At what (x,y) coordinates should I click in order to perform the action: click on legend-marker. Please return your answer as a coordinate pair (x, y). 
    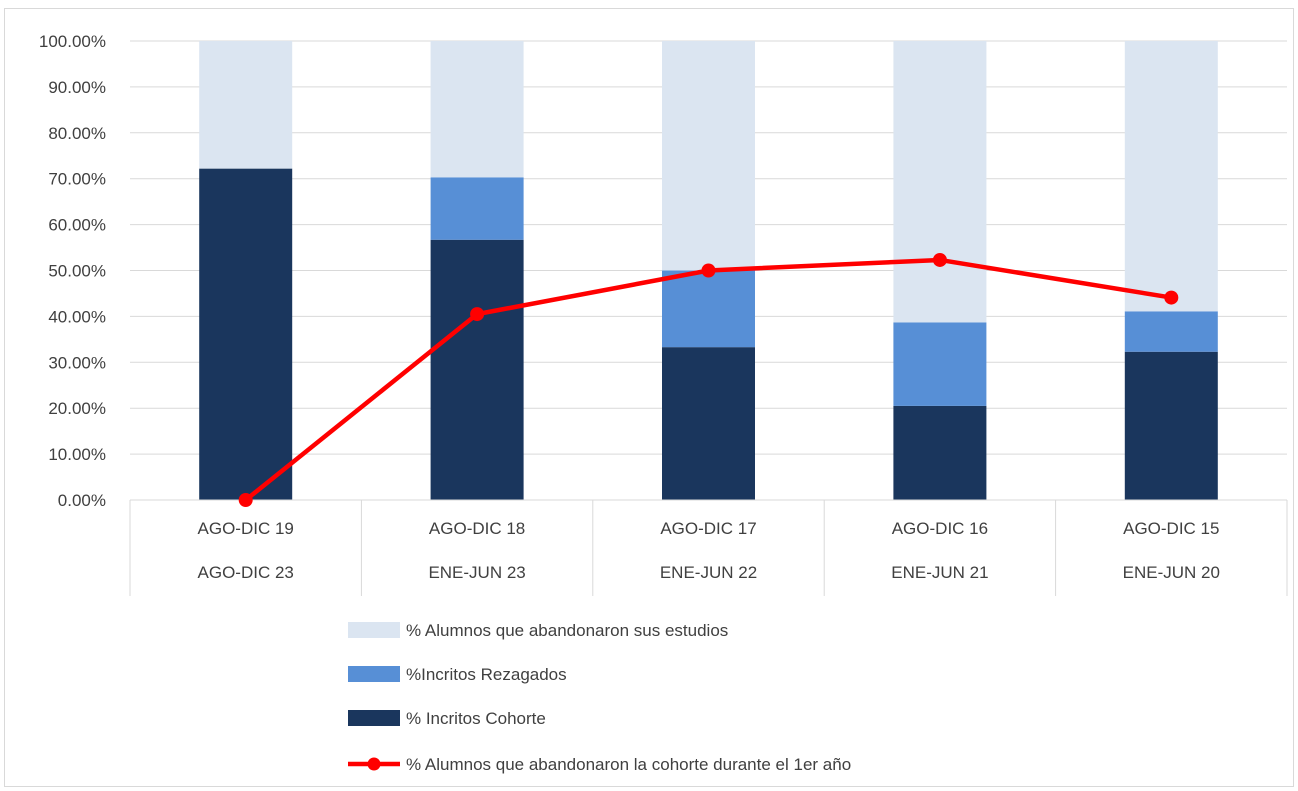
    Looking at the image, I should click on (374, 764).